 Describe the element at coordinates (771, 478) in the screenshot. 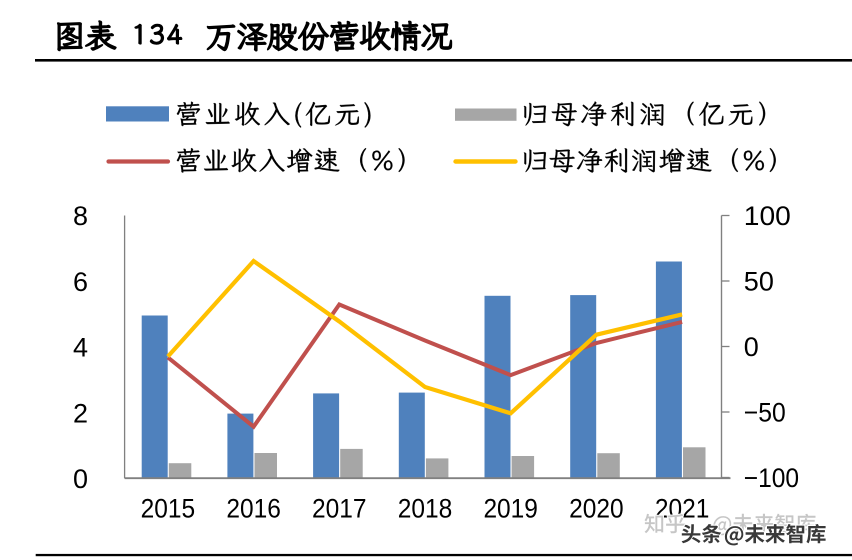

I see `svg-text: −100` at that location.